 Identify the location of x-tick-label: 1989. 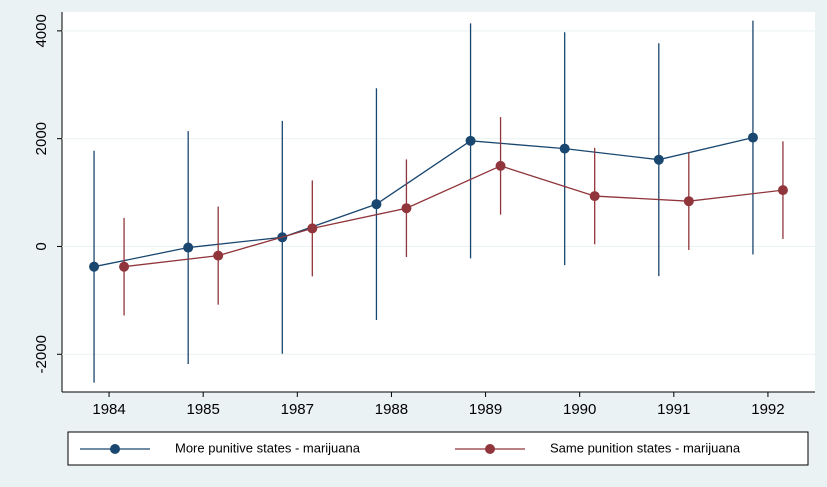
(485, 409).